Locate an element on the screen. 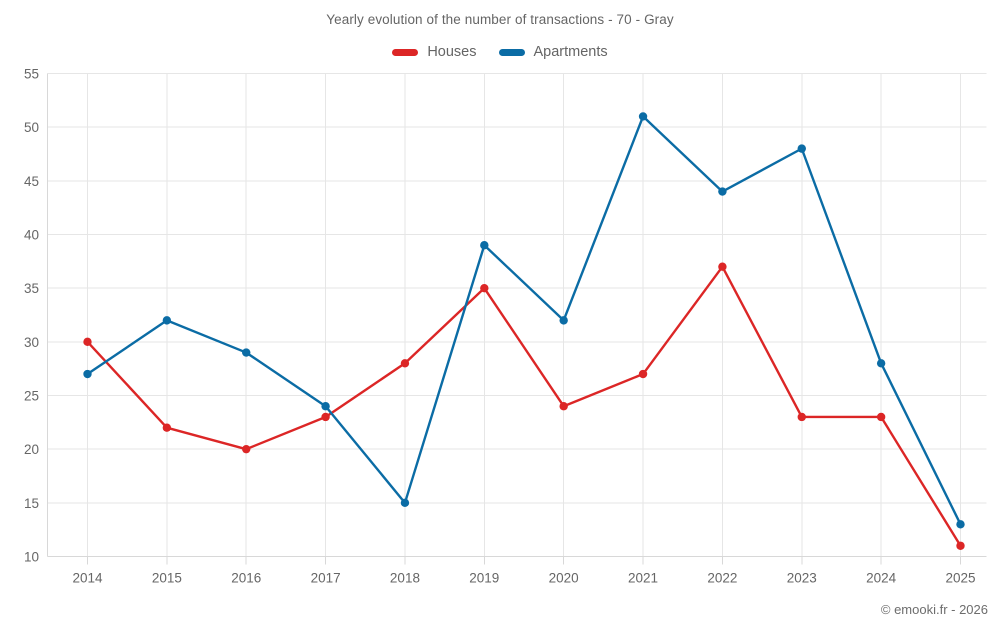 This screenshot has width=1000, height=625. y-tick-label: 50 is located at coordinates (31, 127).